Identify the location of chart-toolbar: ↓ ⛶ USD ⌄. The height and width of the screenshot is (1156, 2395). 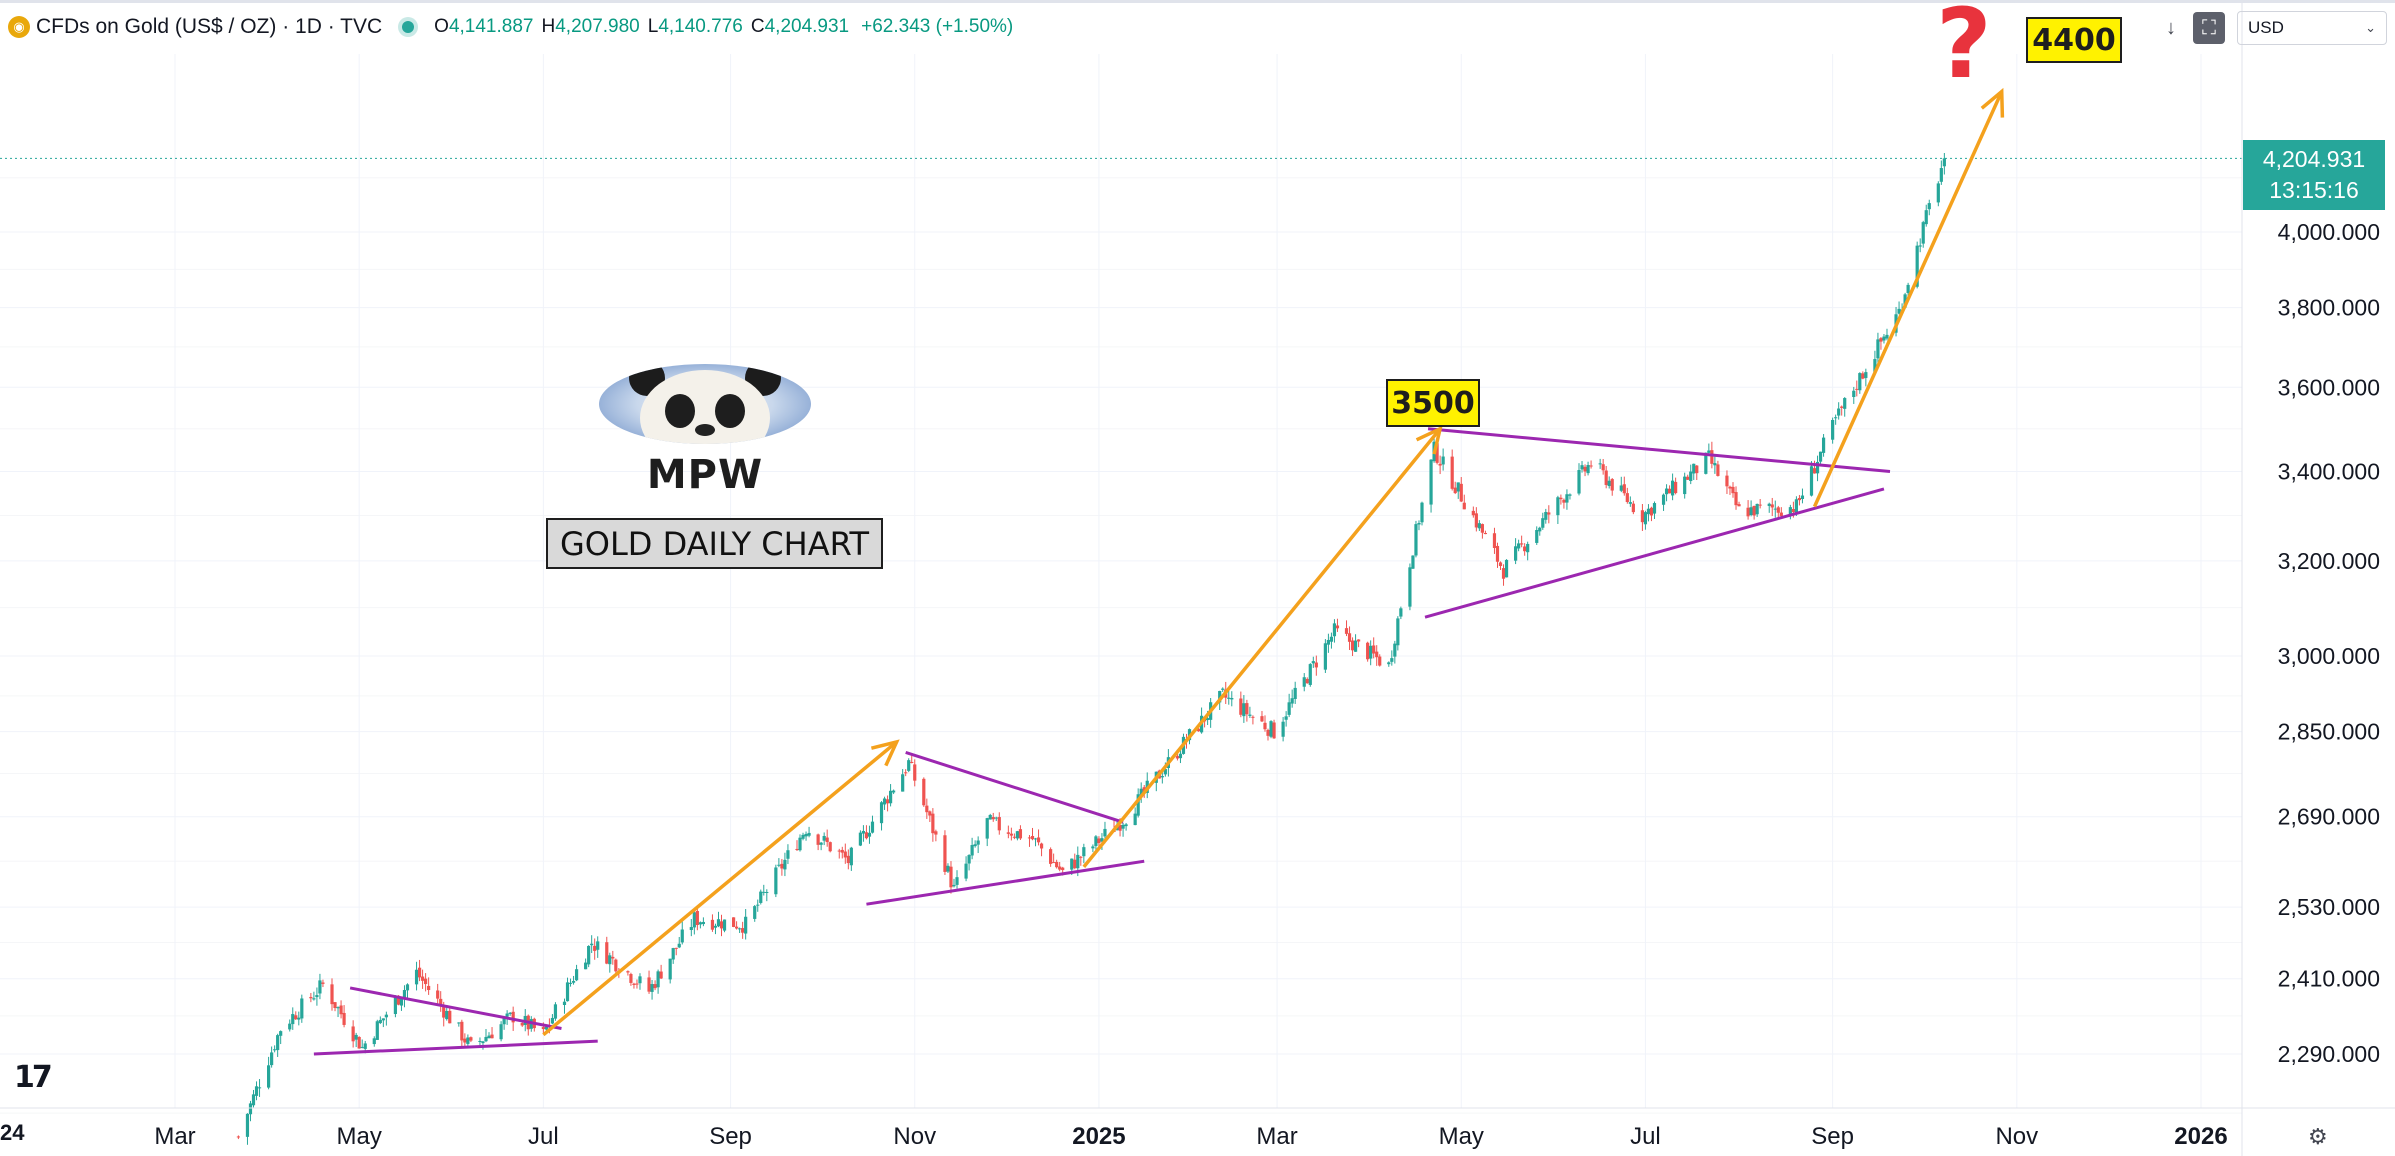
(2275, 28).